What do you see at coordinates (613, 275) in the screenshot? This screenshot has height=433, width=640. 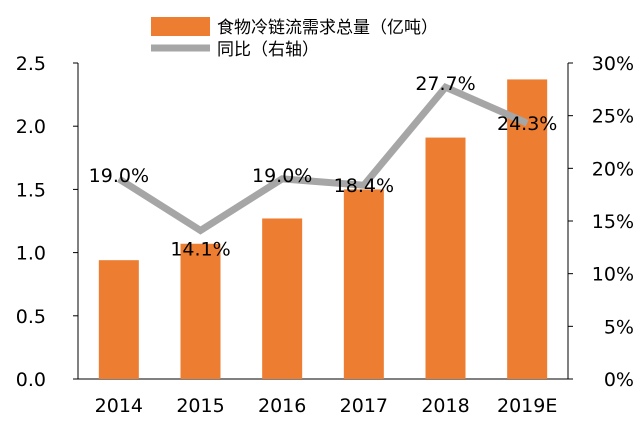 I see `right-axis-tick-label: 10%` at bounding box center [613, 275].